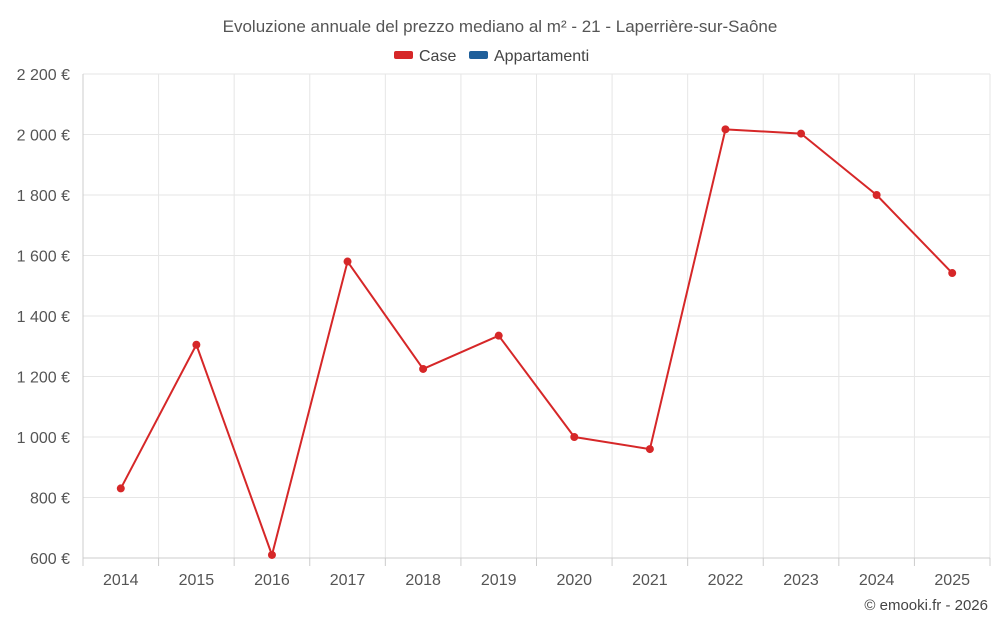 The image size is (1000, 625). Describe the element at coordinates (197, 580) in the screenshot. I see `x-tick-label: 2015` at that location.